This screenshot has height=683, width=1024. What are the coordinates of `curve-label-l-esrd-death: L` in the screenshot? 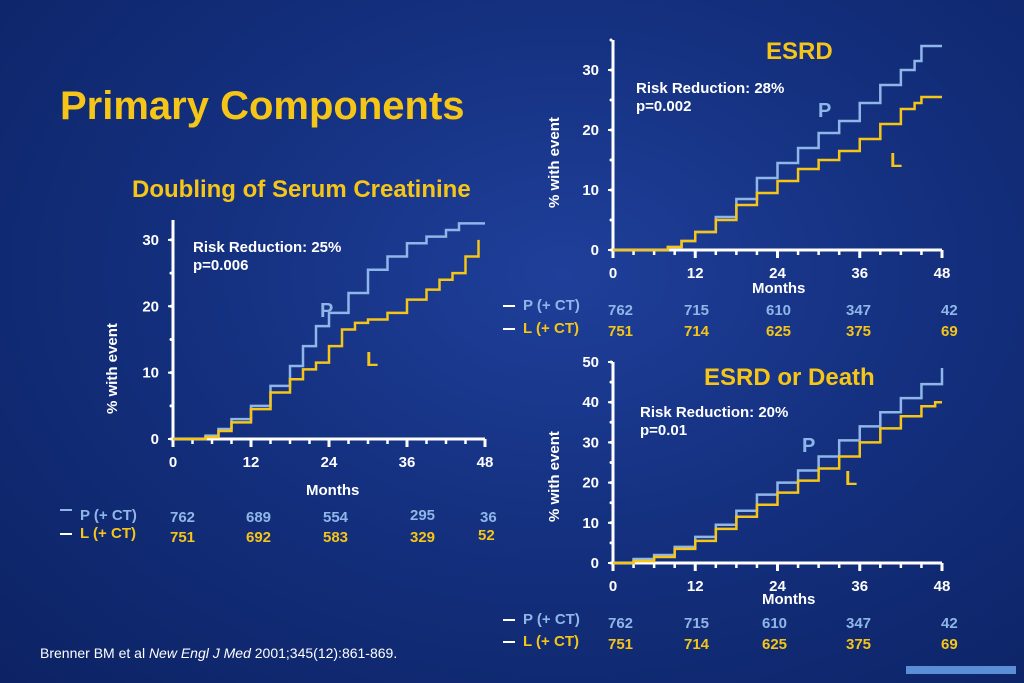 It's located at (851, 479).